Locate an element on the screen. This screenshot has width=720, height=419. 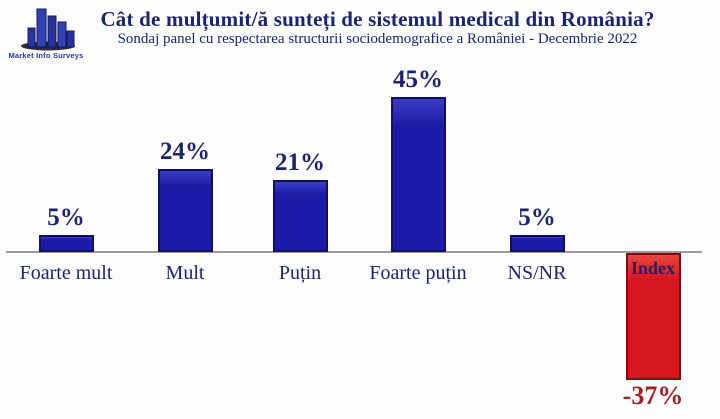
bar-category-label-index: Index is located at coordinates (652, 268).